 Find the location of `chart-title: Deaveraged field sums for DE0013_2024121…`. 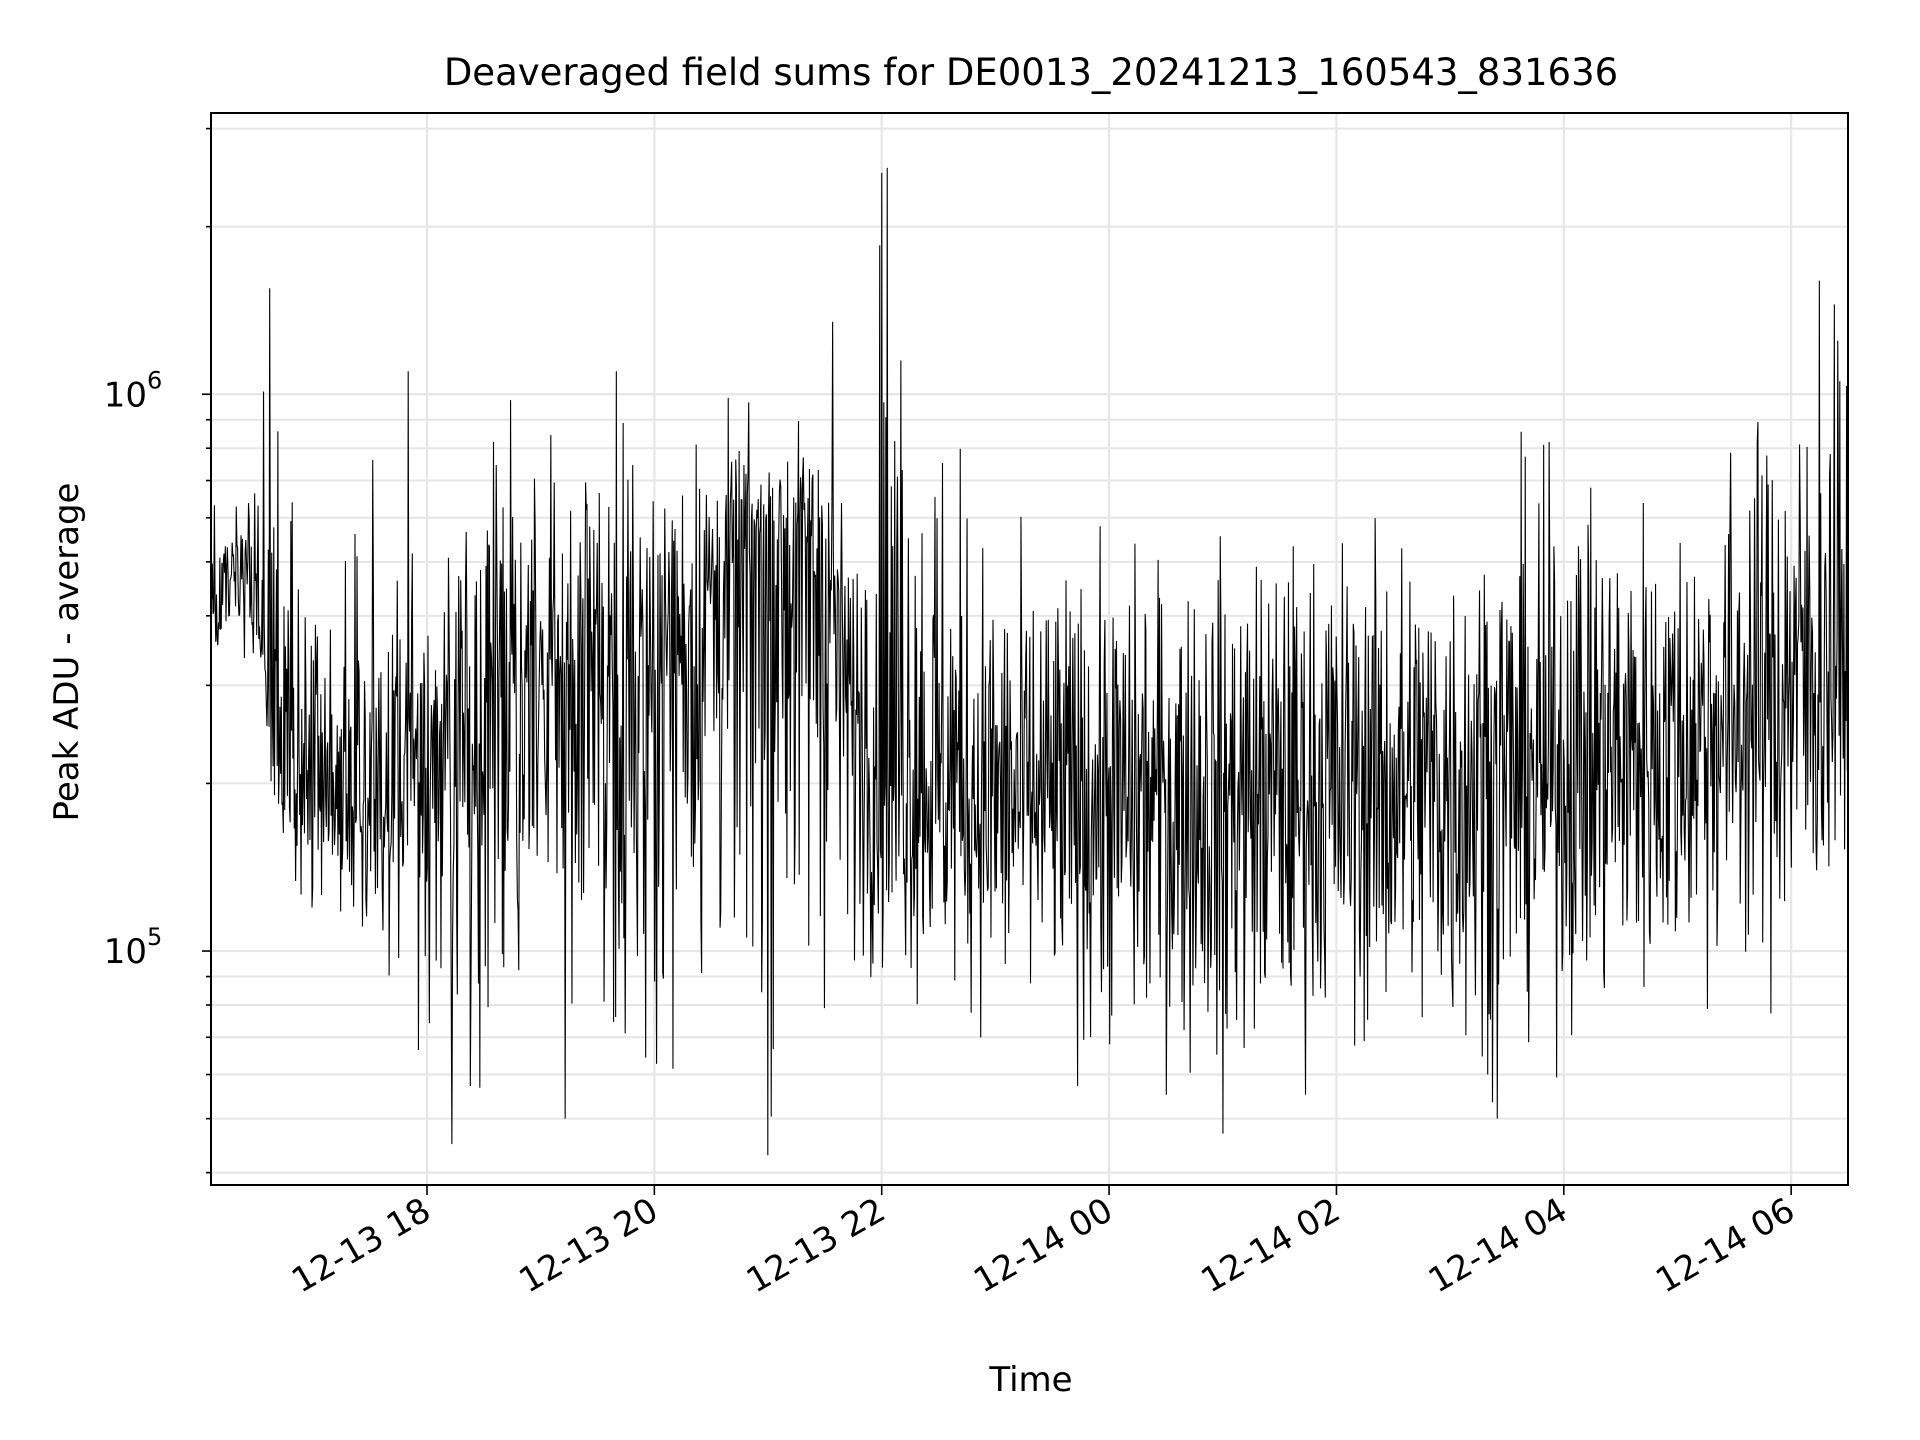

chart-title: Deaveraged field sums for DE0013_2024121… is located at coordinates (1031, 72).